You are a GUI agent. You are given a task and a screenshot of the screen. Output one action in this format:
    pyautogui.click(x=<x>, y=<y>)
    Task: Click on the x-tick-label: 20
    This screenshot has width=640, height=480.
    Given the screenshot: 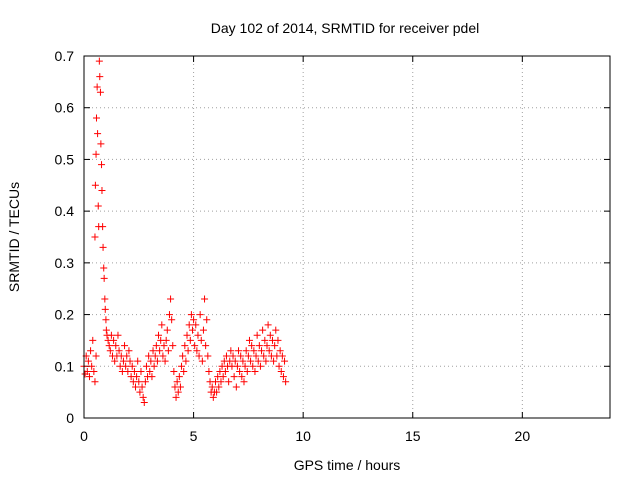 What is the action you would take?
    pyautogui.click(x=523, y=436)
    